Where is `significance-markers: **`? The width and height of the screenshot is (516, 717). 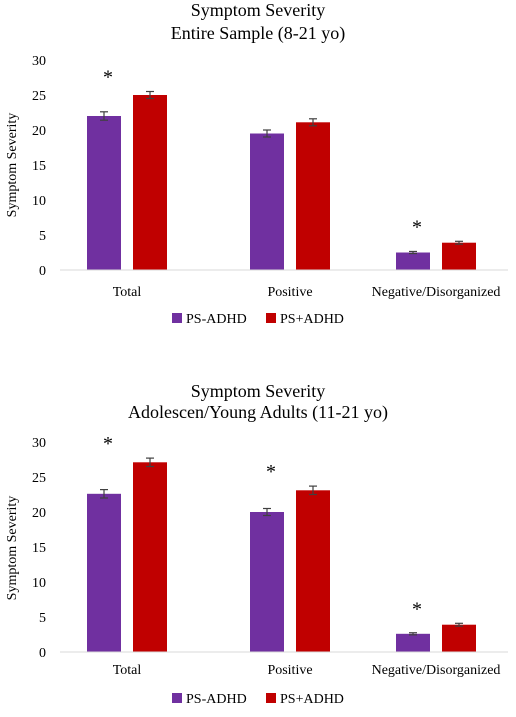 significance-markers: ** is located at coordinates (262, 153).